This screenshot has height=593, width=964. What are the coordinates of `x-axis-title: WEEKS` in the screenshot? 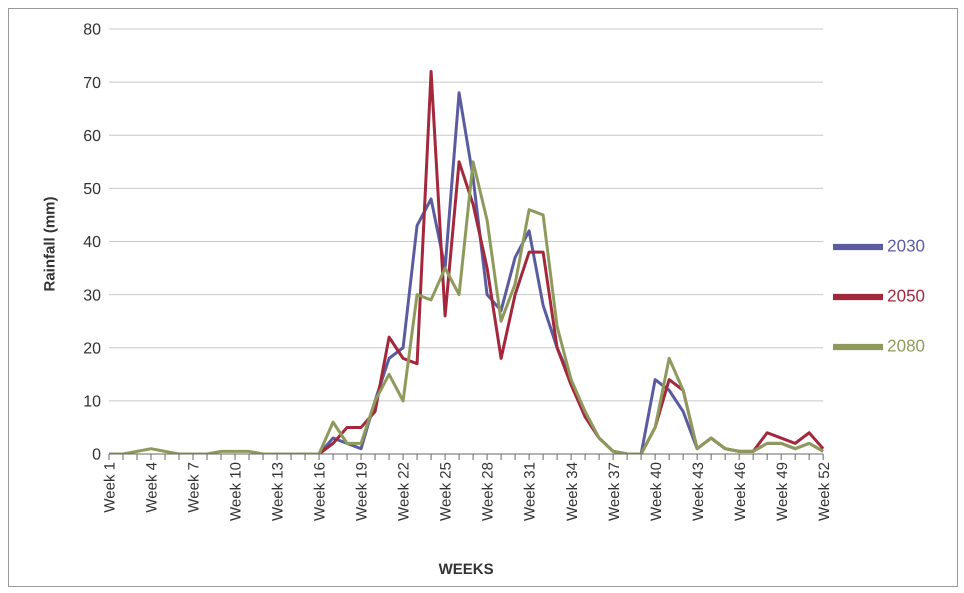 It's located at (466, 569).